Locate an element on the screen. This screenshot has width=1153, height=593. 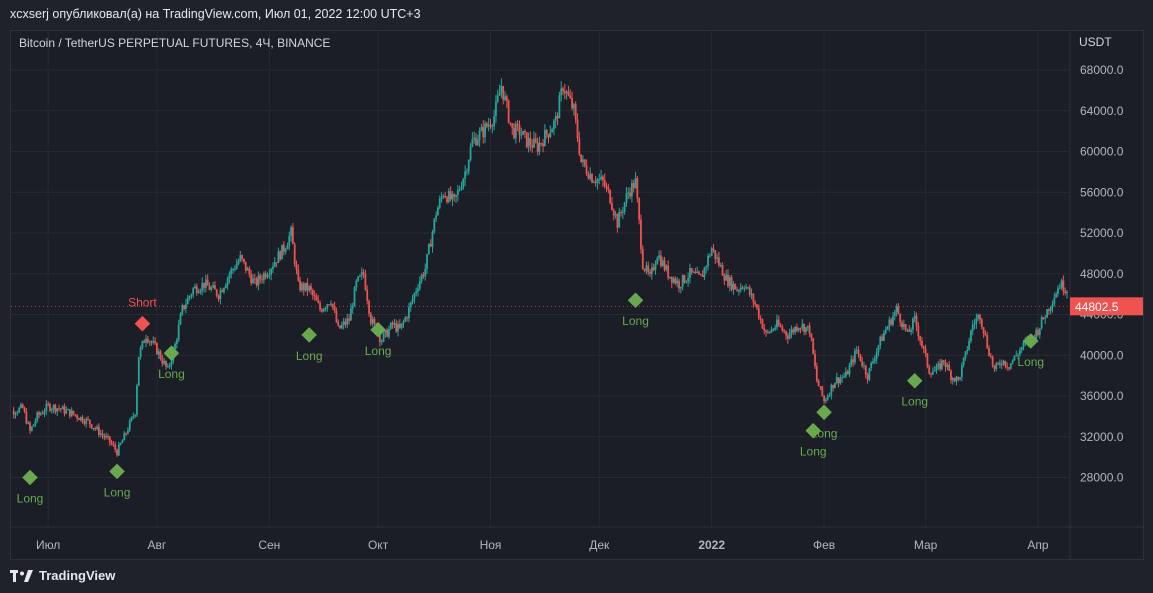
tradingview-logo-icon is located at coordinates (21, 575).